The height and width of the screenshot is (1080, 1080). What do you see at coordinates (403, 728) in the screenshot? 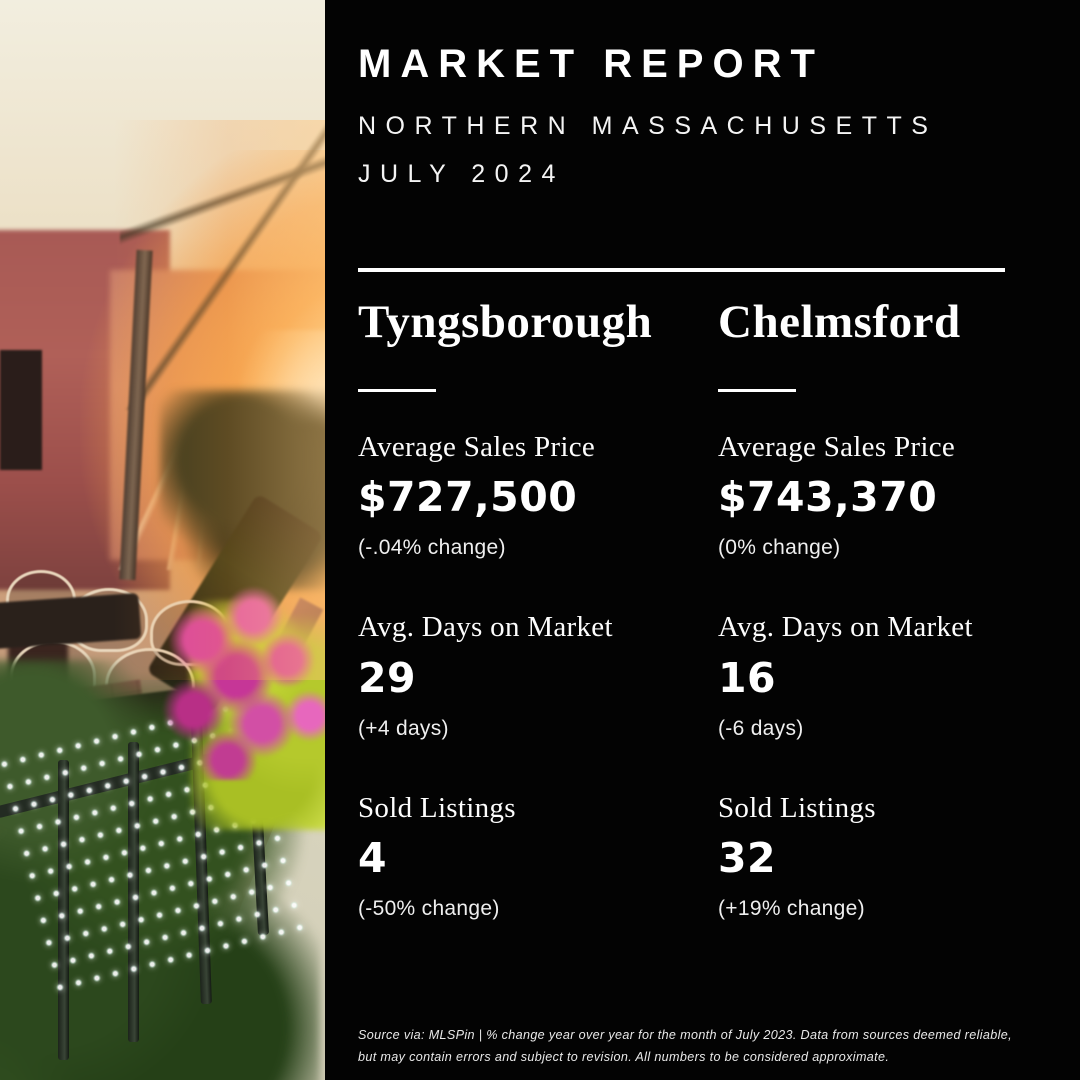
I see `stat-change: (+4 days)` at bounding box center [403, 728].